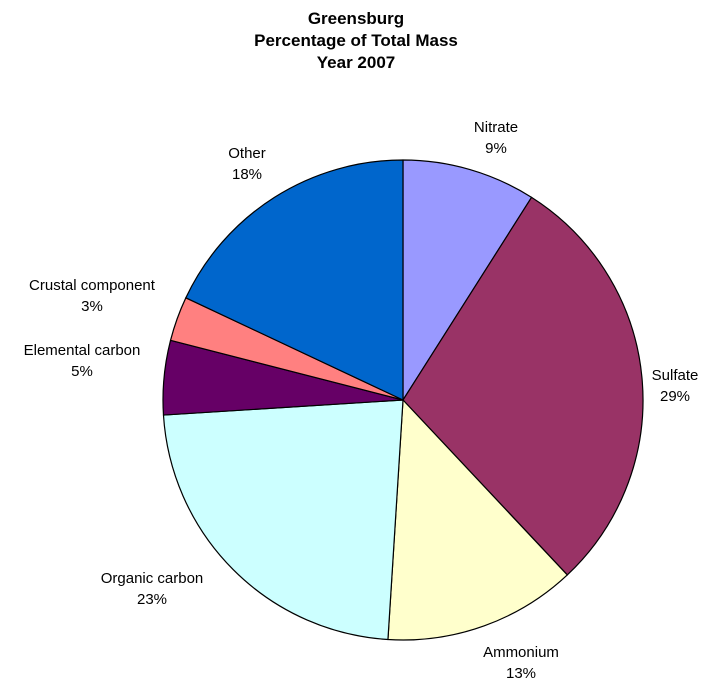  What do you see at coordinates (356, 62) in the screenshot?
I see `chart-subtitle-year: Year 2007` at bounding box center [356, 62].